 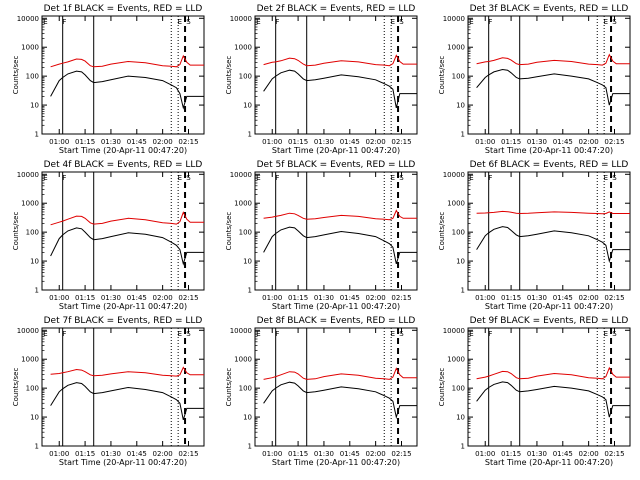 What do you see at coordinates (336, 321) in the screenshot?
I see `panel-title: Det 8f BLACK = Events, RED = LLD` at bounding box center [336, 321].